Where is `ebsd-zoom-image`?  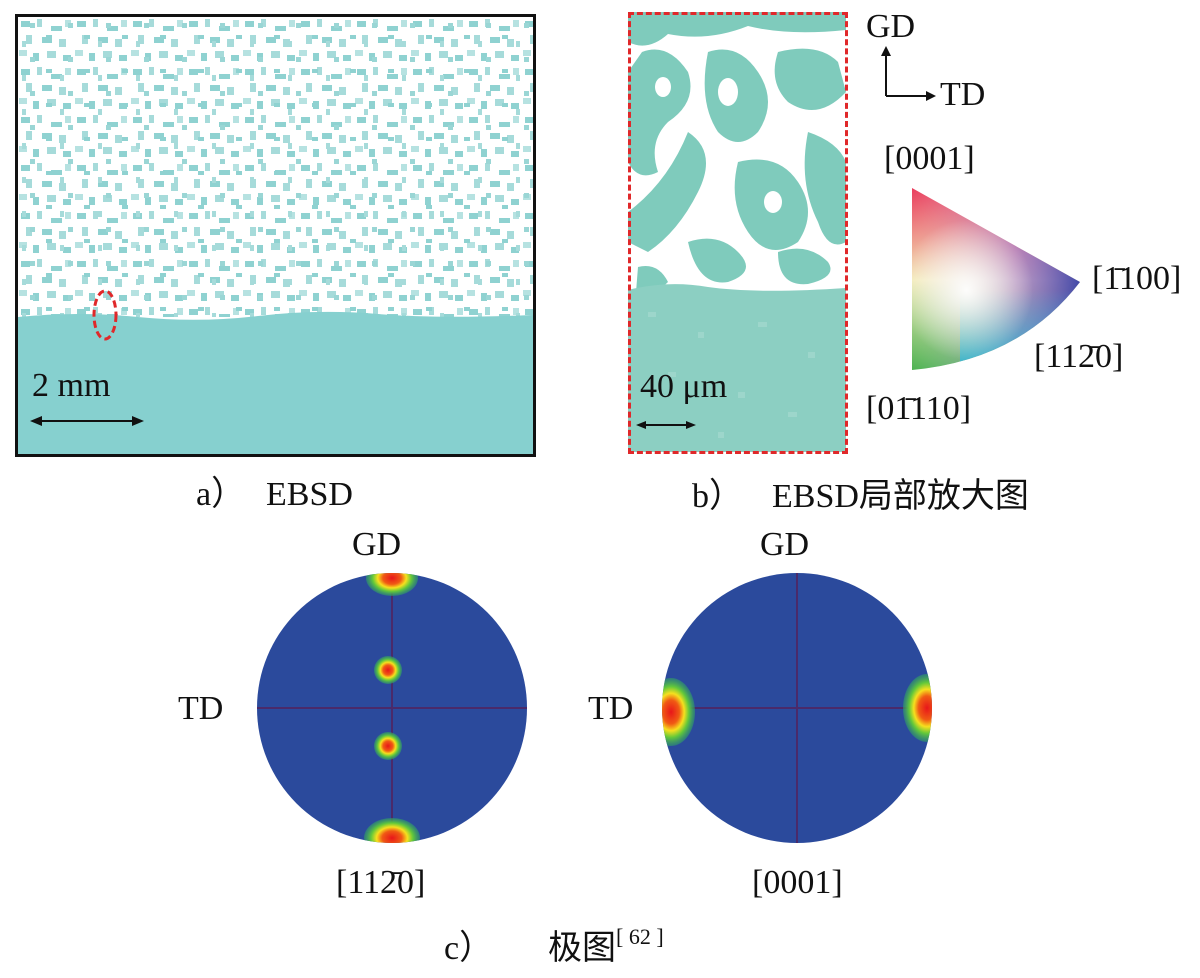 ebsd-zoom-image is located at coordinates (737, 232).